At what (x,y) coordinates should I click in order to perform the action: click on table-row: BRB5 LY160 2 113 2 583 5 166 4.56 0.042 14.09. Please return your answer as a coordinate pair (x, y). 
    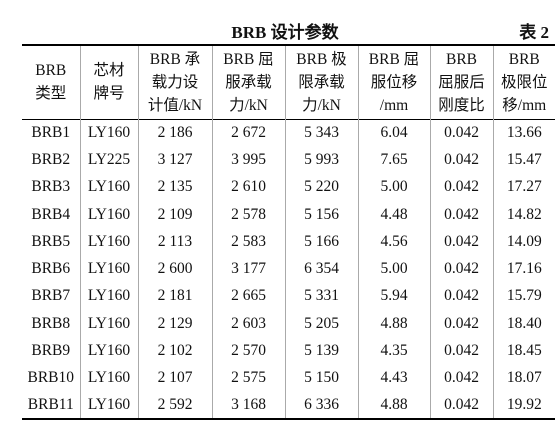
    Looking at the image, I should click on (288, 242).